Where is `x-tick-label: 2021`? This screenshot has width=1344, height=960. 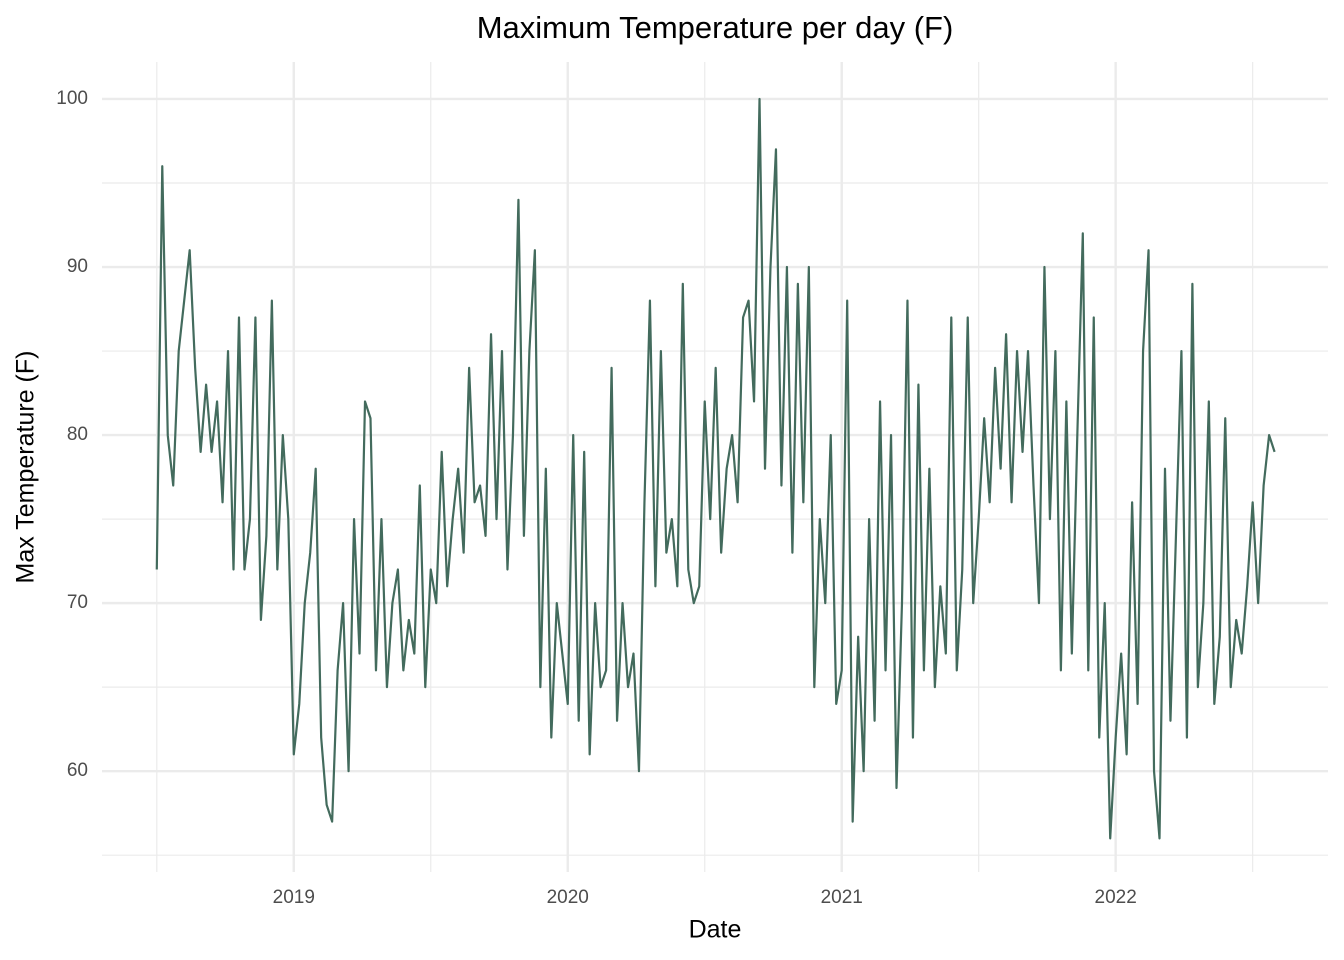 x-tick-label: 2021 is located at coordinates (842, 897).